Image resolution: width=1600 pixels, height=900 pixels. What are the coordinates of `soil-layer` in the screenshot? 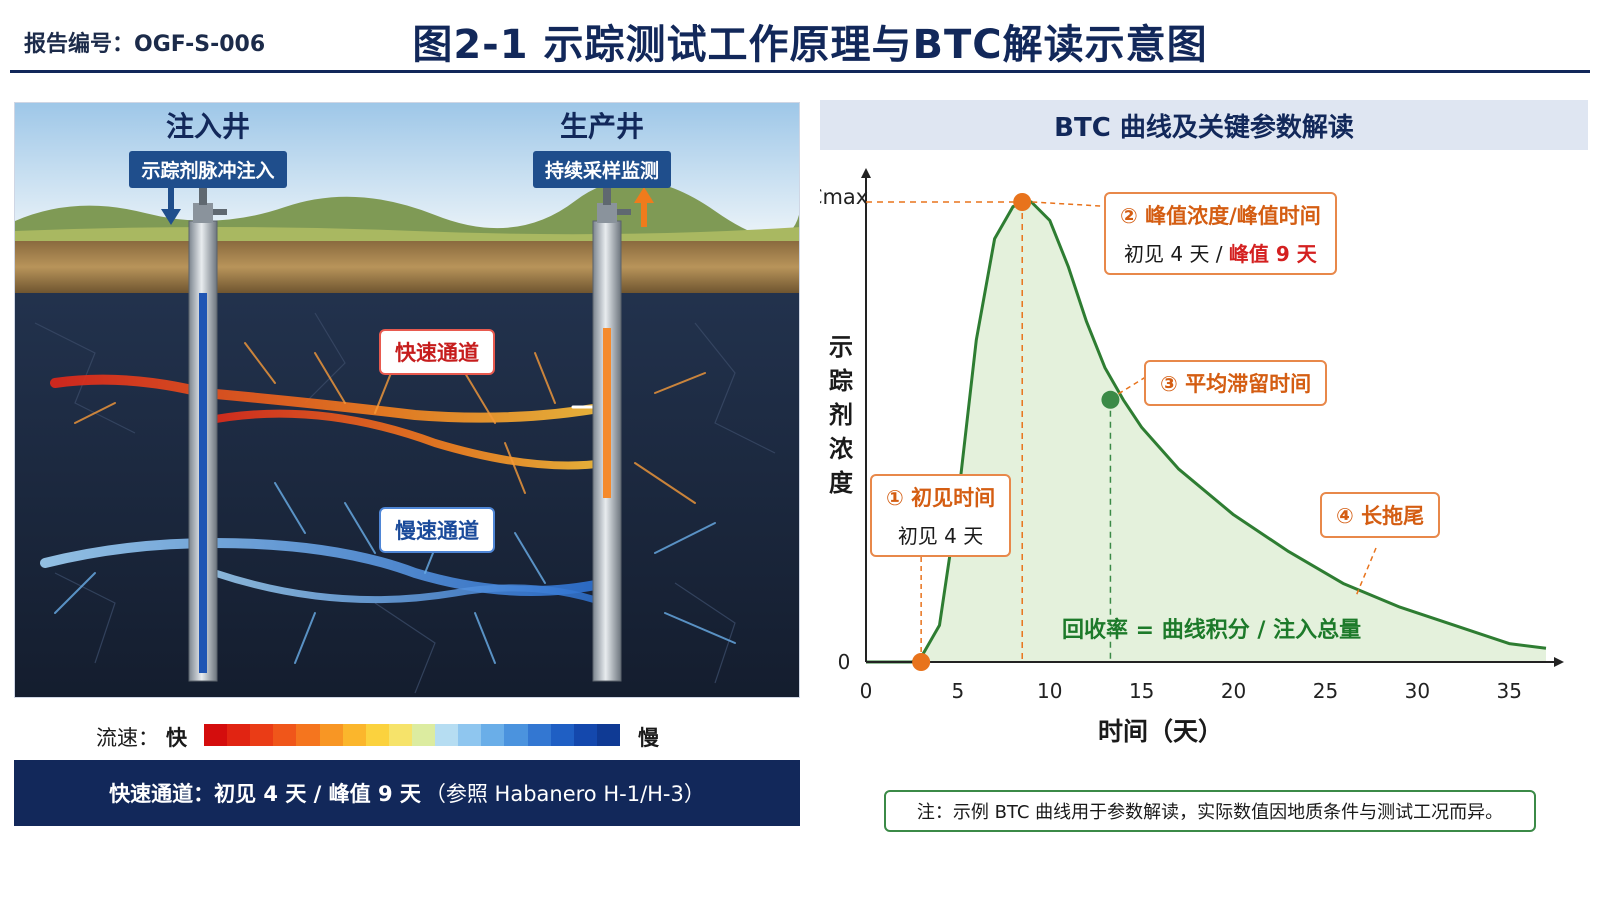 It's located at (407, 267).